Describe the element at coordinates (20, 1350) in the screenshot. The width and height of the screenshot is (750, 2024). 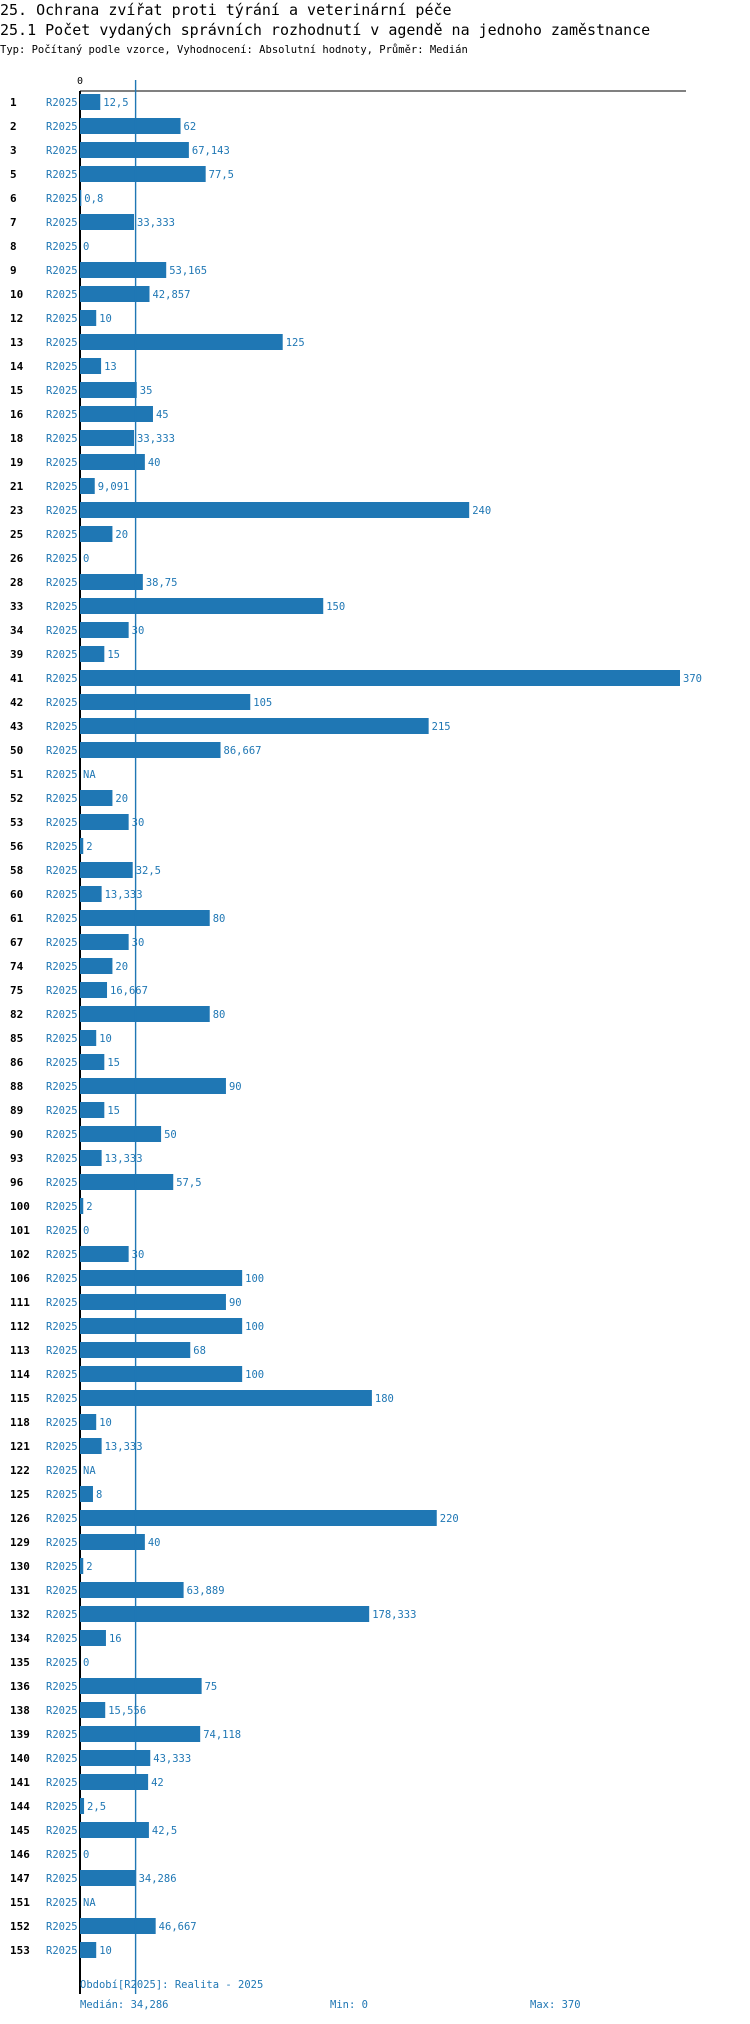
I see `row-id-label: 113` at that location.